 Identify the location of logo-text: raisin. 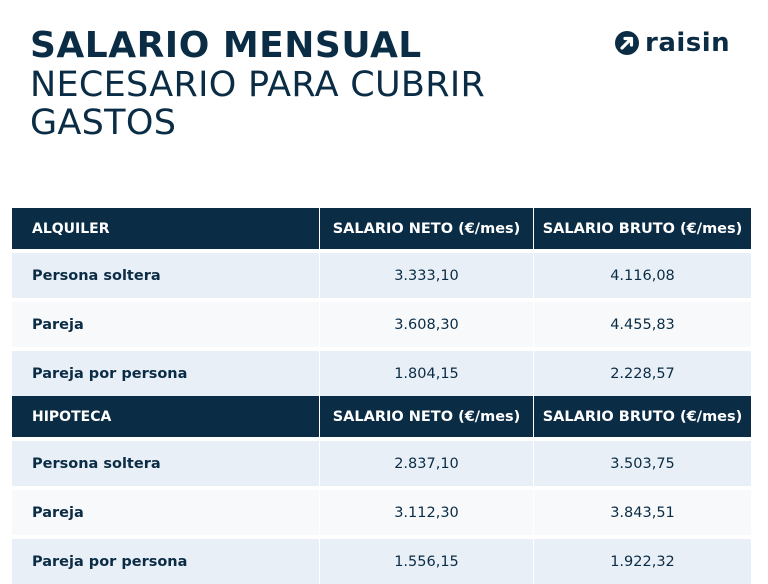
(688, 43).